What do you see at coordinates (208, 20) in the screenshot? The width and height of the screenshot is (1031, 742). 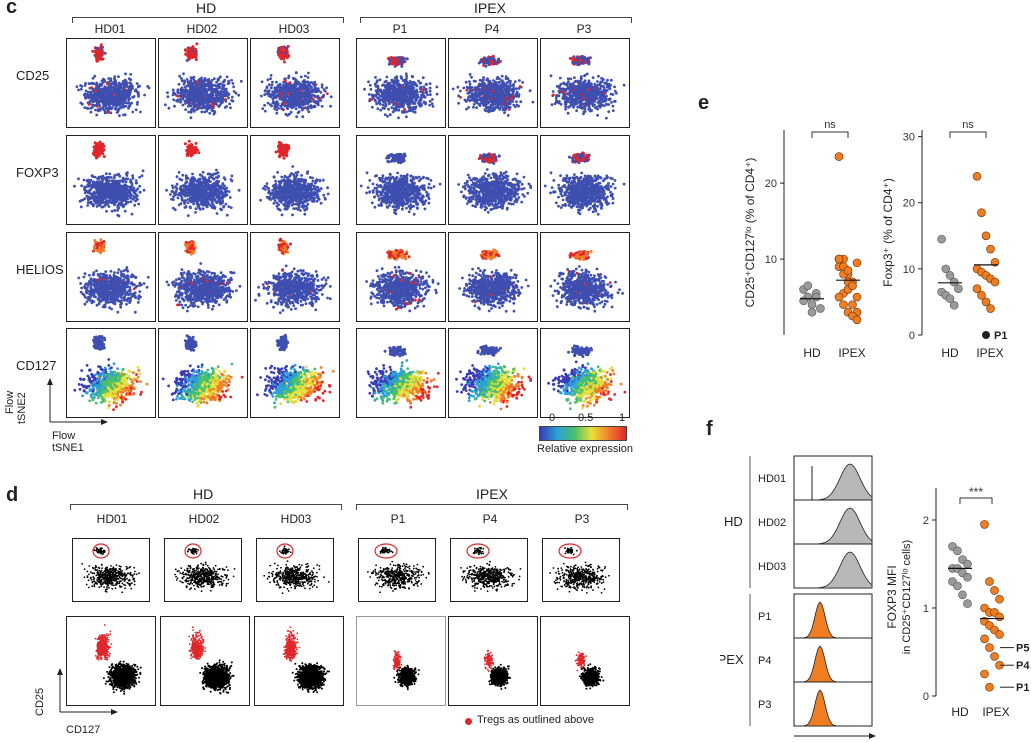 I see `panel-c-bracket-hd` at bounding box center [208, 20].